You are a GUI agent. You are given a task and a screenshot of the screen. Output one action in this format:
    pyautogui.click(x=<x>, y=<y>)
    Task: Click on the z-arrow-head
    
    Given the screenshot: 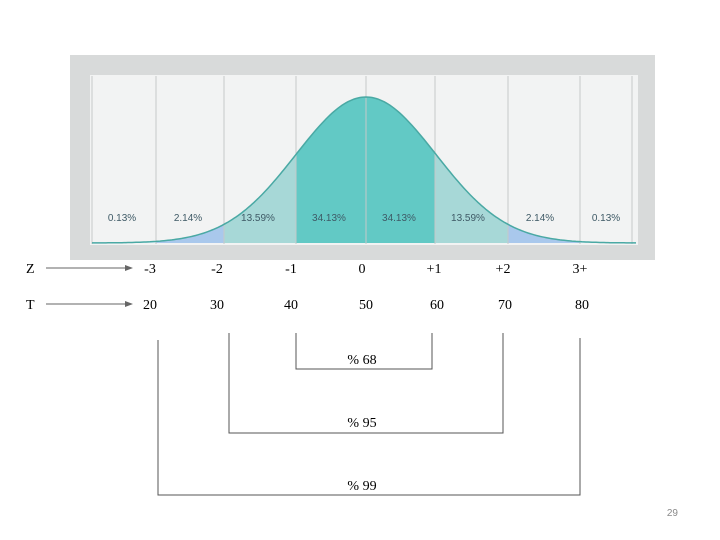 What is the action you would take?
    pyautogui.click(x=129, y=268)
    